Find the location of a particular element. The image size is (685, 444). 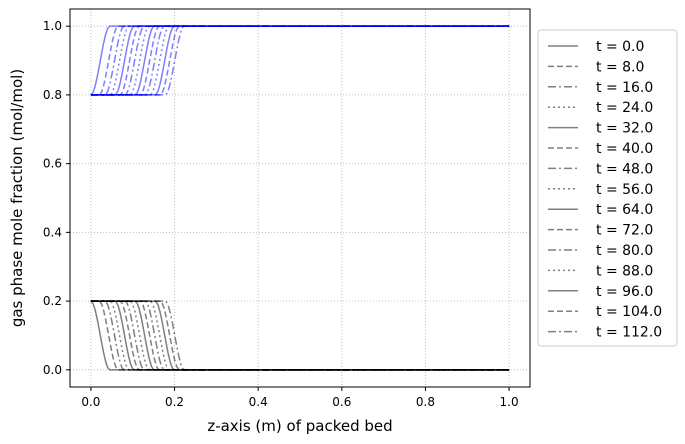

x-ticks: 0.0 0.2 0.4 0.6 0.8 1.0 is located at coordinates (300, 398).